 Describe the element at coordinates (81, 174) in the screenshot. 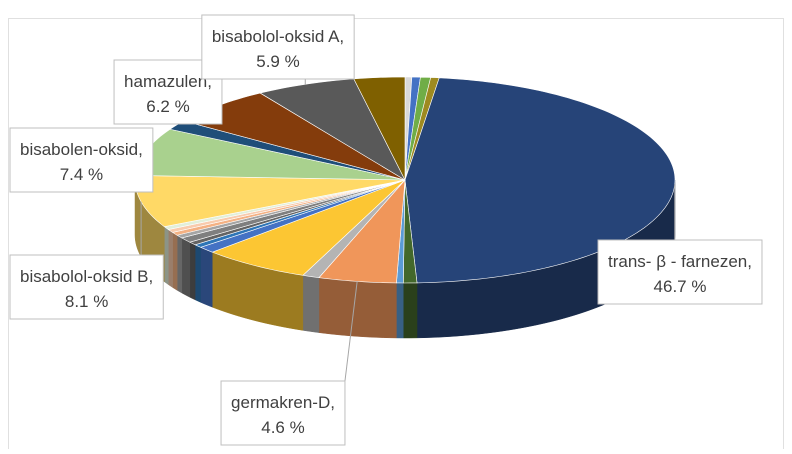

I see `label-value: 7.4 %` at that location.